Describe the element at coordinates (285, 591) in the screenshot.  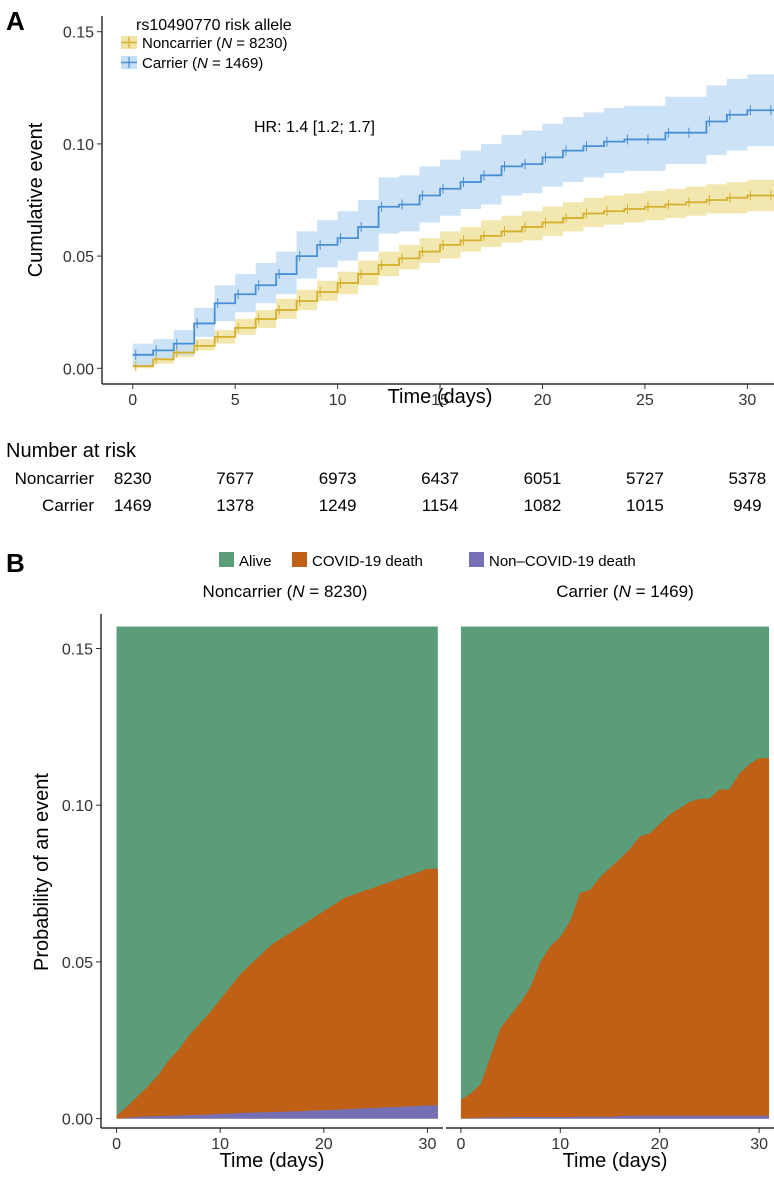
I see `facet-title-noncarrier: Noncarrier (N = 8230)` at that location.